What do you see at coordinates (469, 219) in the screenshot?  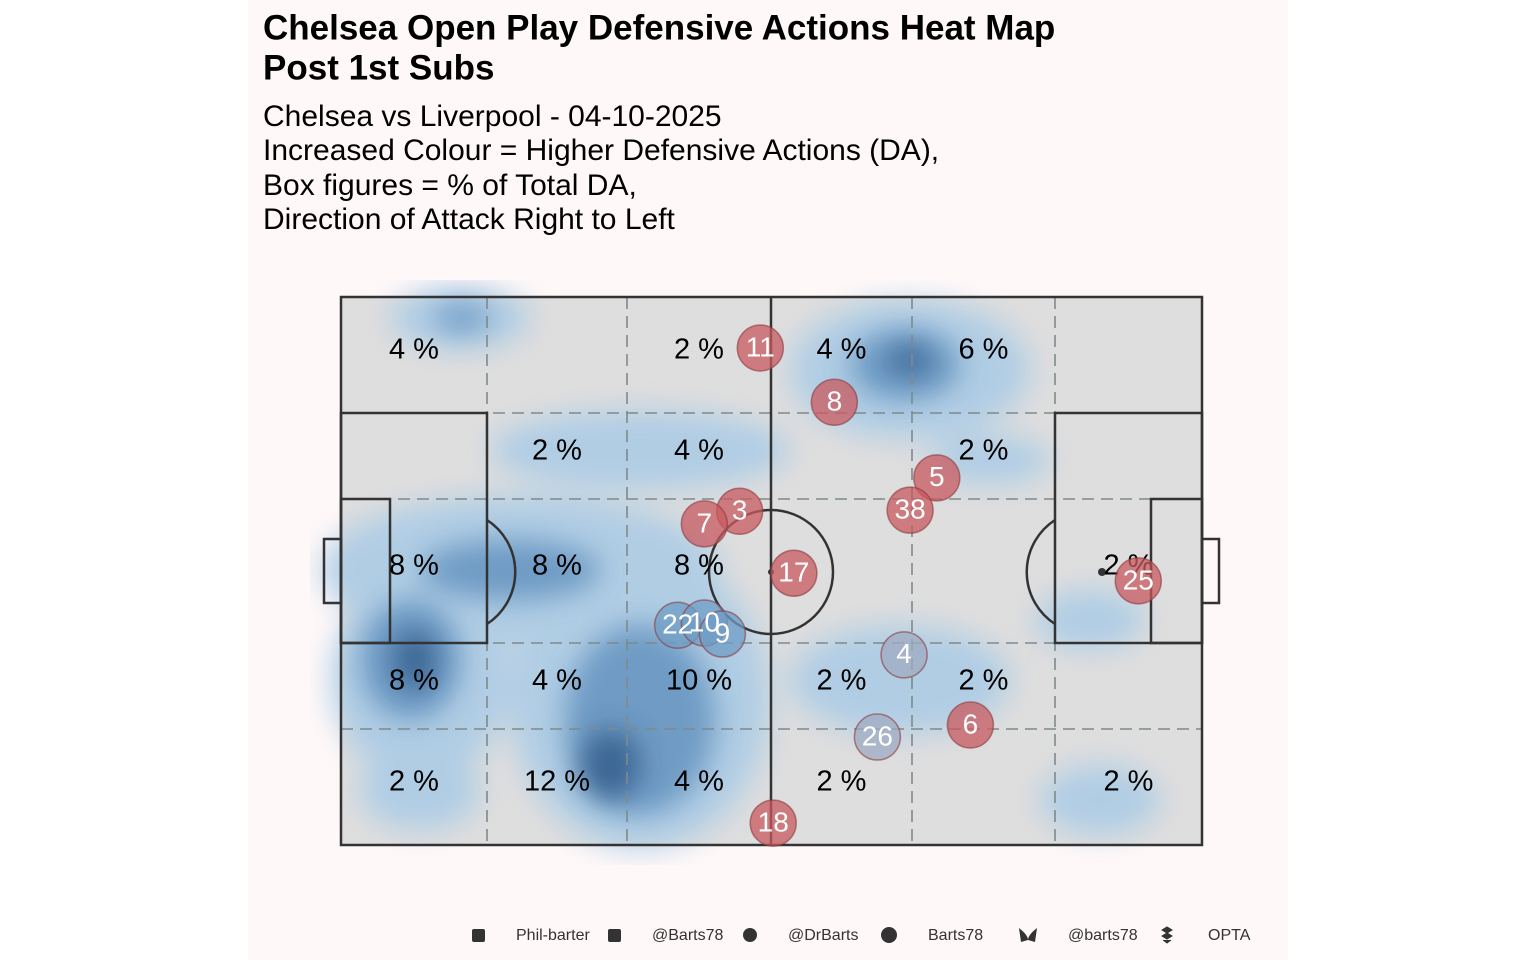 I see `subtitle-line: Direction of Attack Right to Left` at bounding box center [469, 219].